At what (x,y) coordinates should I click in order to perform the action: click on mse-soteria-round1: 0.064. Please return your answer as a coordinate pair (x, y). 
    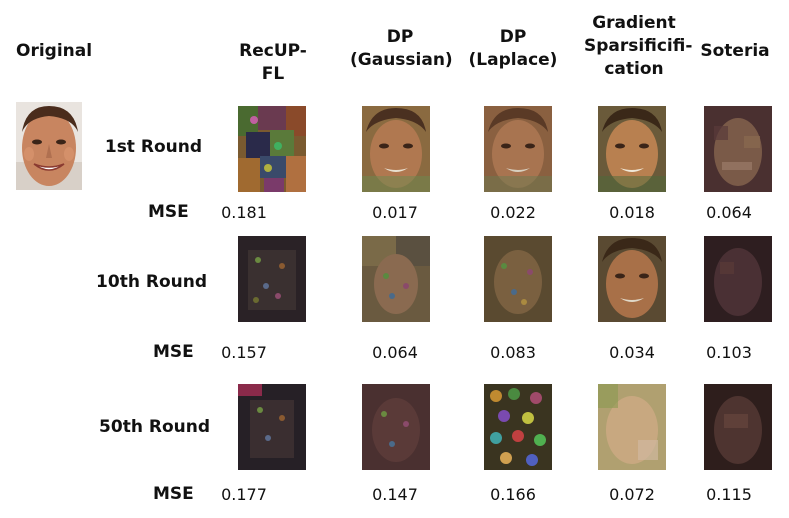
    Looking at the image, I should click on (729, 212).